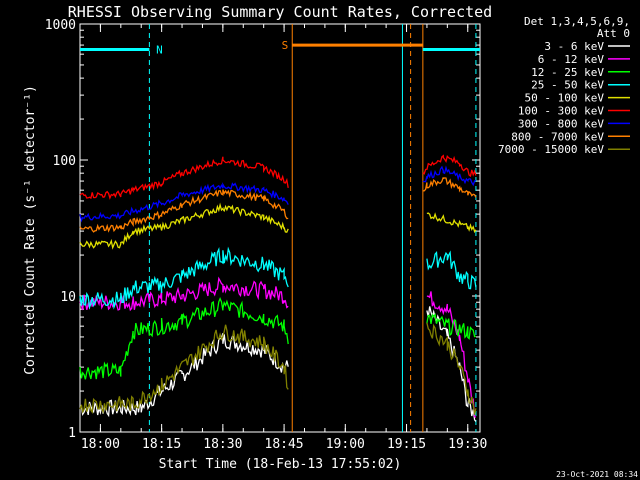 This screenshot has width=640, height=480. Describe the element at coordinates (406, 444) in the screenshot. I see `x-tick-label: 19:15` at that location.